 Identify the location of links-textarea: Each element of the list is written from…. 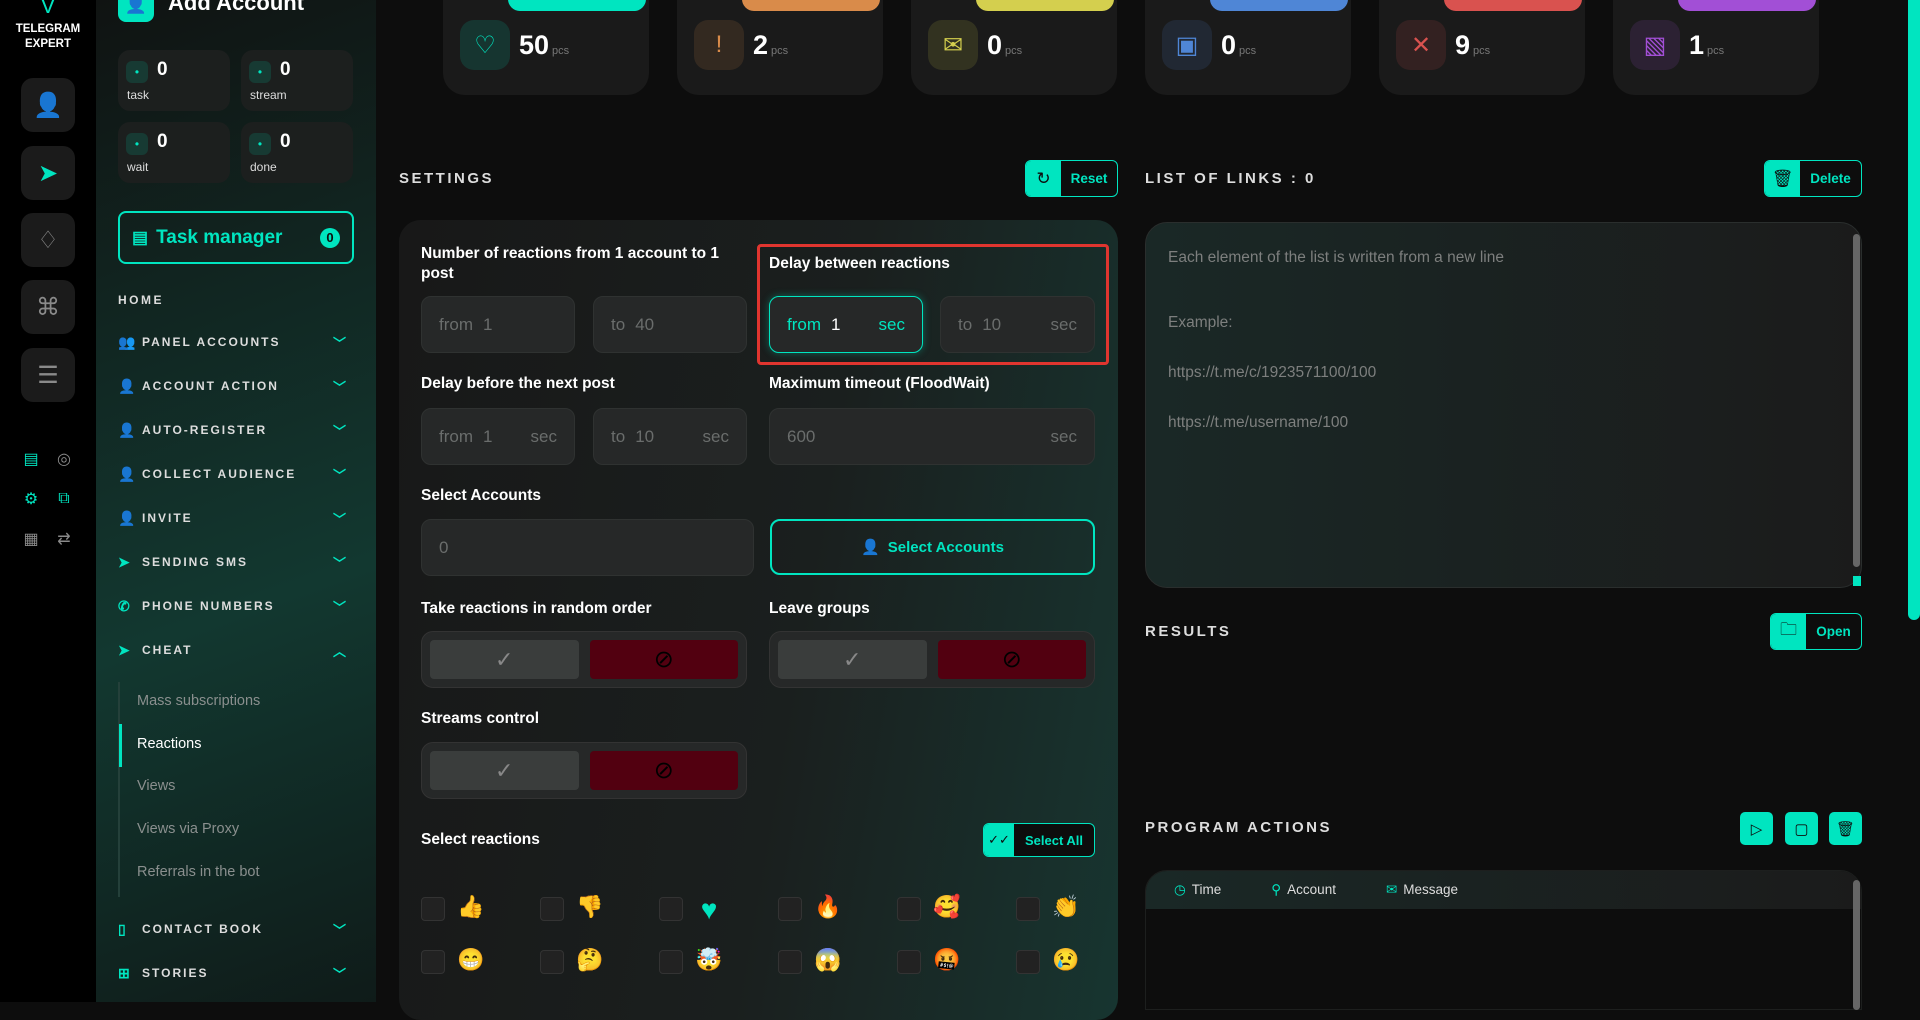
(1503, 405).